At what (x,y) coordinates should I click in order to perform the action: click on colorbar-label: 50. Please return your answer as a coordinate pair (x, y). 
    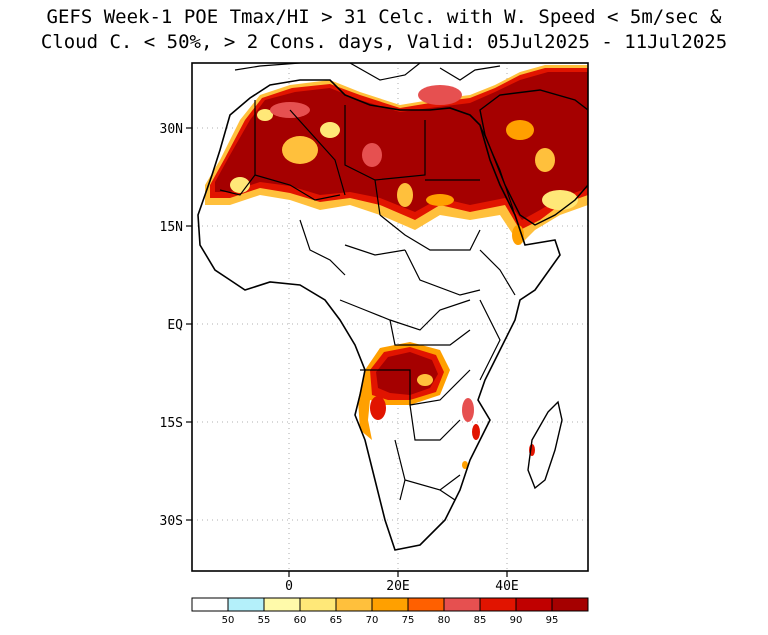
    Looking at the image, I should click on (228, 620).